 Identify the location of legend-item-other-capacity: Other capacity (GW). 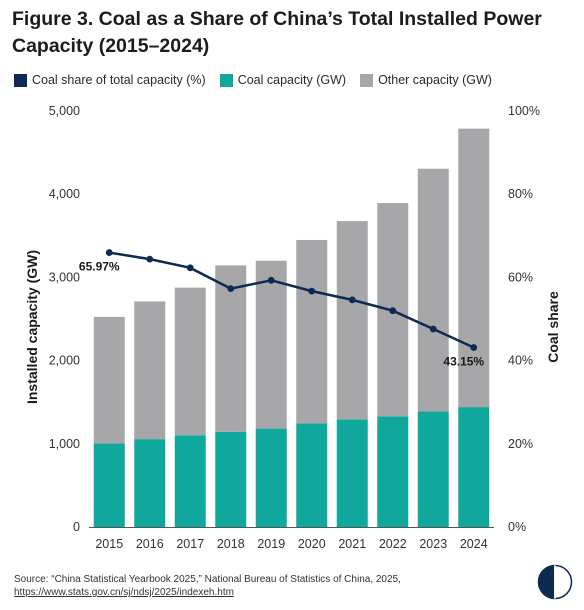
(426, 80).